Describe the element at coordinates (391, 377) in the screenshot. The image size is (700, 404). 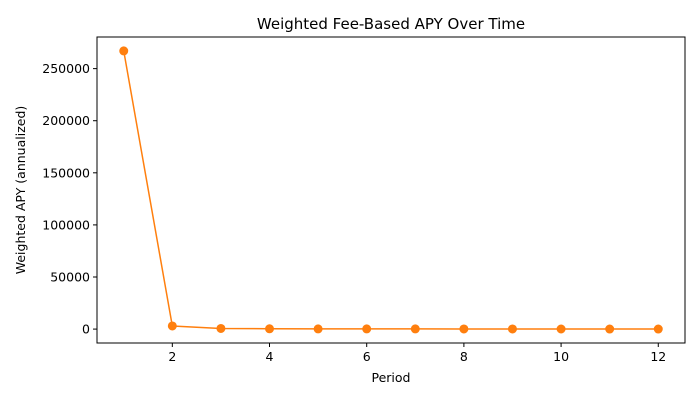
I see `x-axis-label: Period` at that location.